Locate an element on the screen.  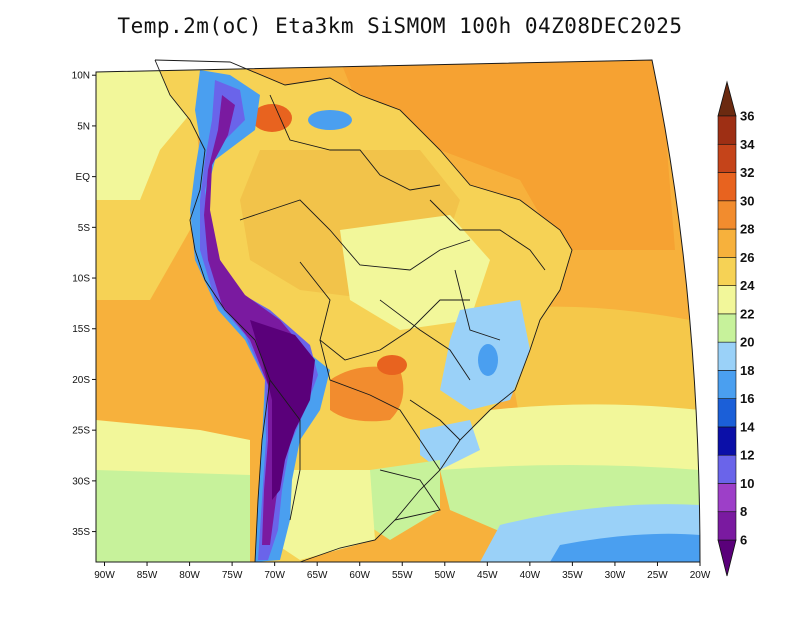
colorbar-label: 6 is located at coordinates (743, 540).